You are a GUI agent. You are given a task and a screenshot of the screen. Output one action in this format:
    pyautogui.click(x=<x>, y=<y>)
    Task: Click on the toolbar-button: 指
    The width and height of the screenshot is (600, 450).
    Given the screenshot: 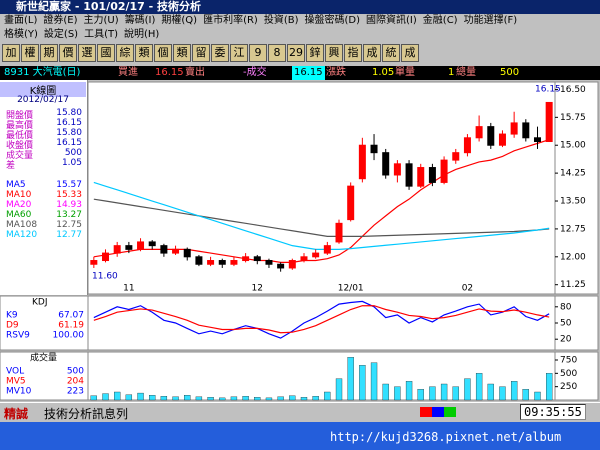 What is the action you would take?
    pyautogui.click(x=353, y=53)
    